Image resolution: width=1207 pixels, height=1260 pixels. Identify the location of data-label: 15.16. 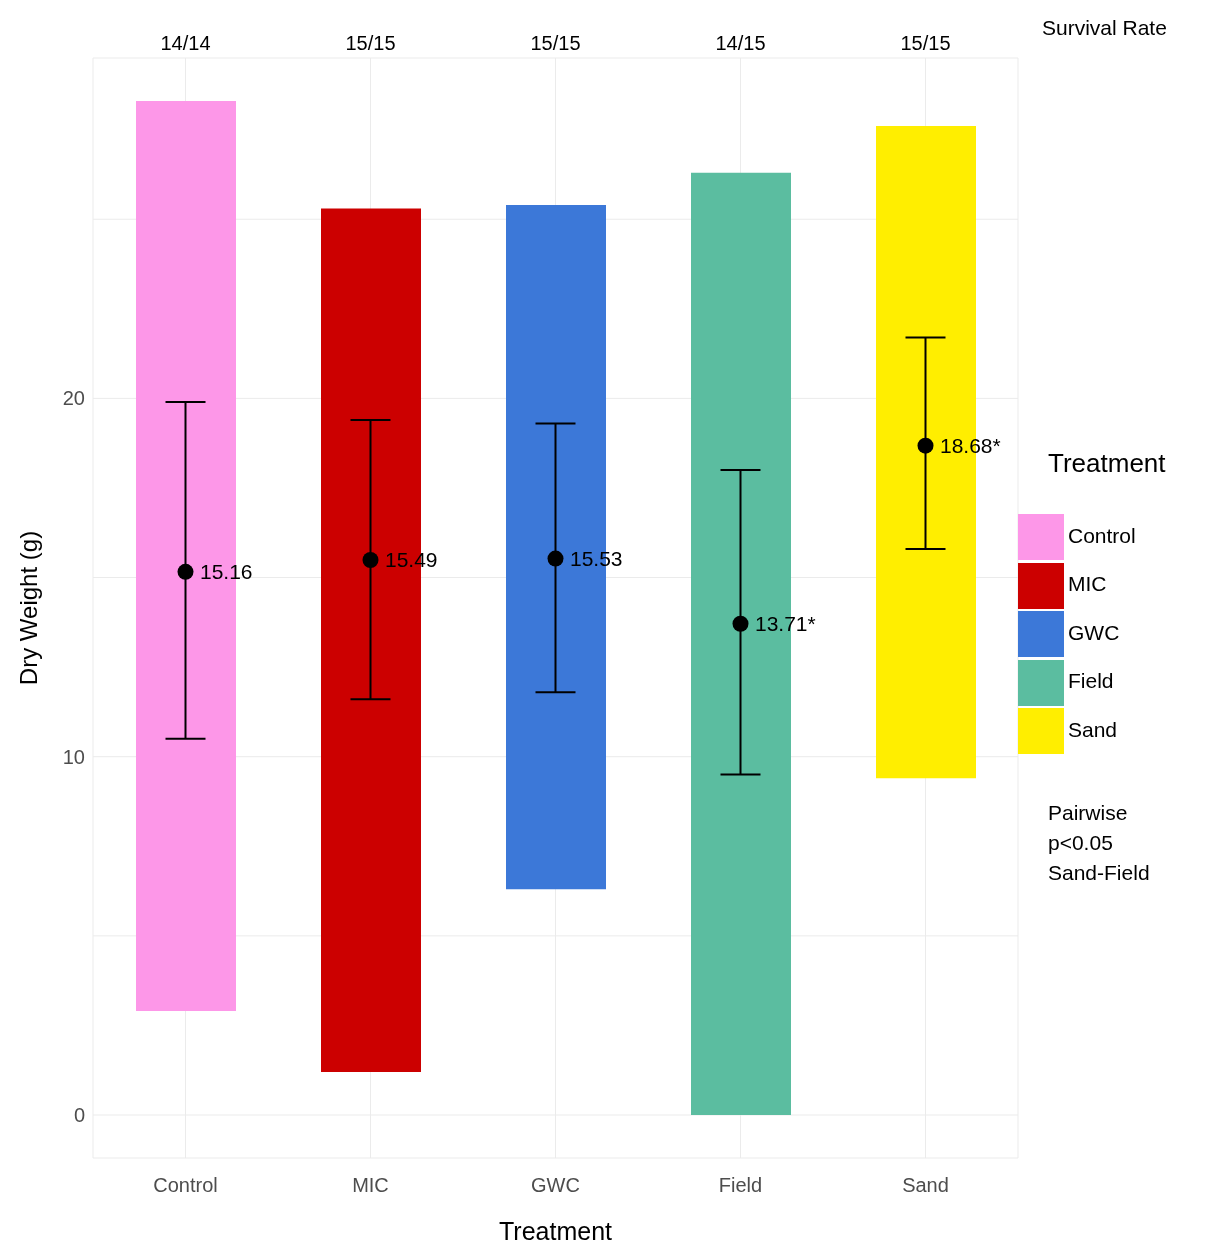
(226, 572).